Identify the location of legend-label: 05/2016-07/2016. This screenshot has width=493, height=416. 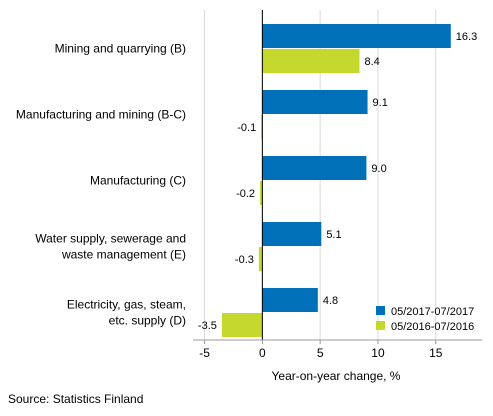
(432, 327).